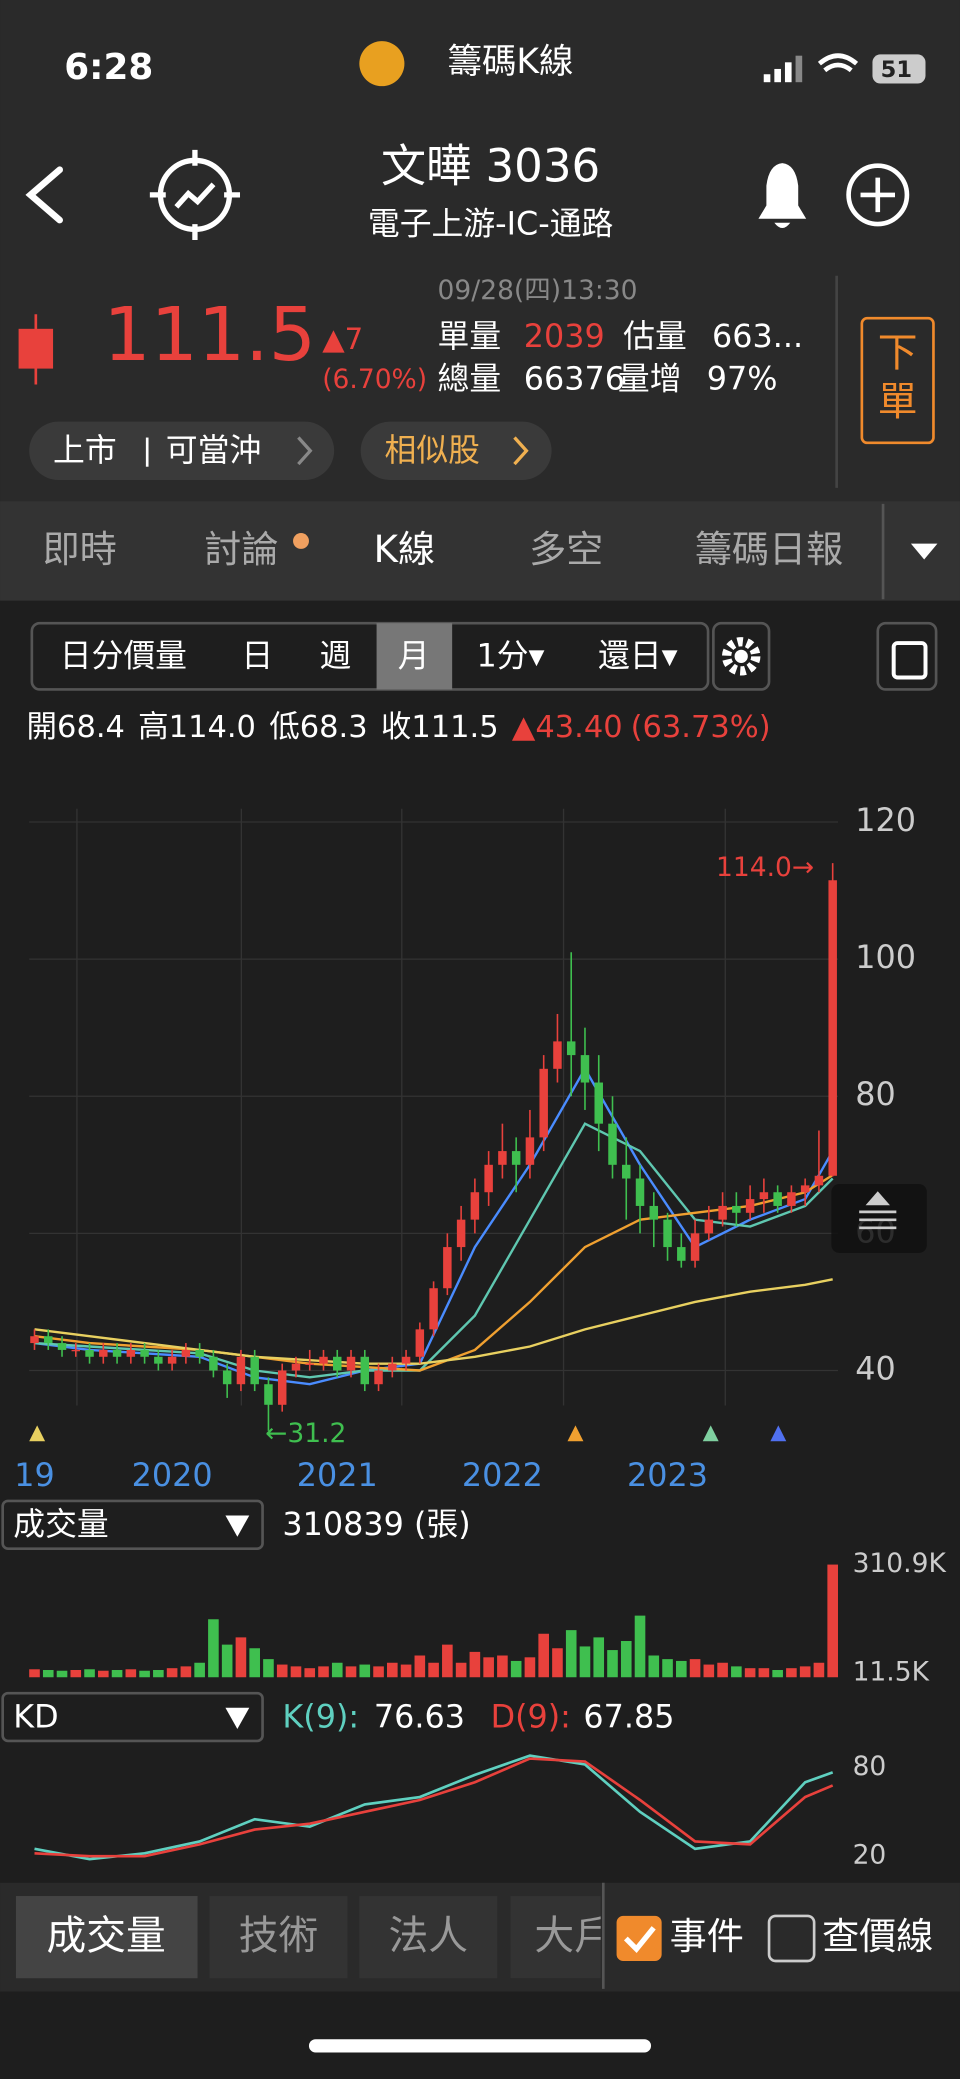 This screenshot has width=960, height=2079. What do you see at coordinates (791, 1938) in the screenshot?
I see `checkbox` at bounding box center [791, 1938].